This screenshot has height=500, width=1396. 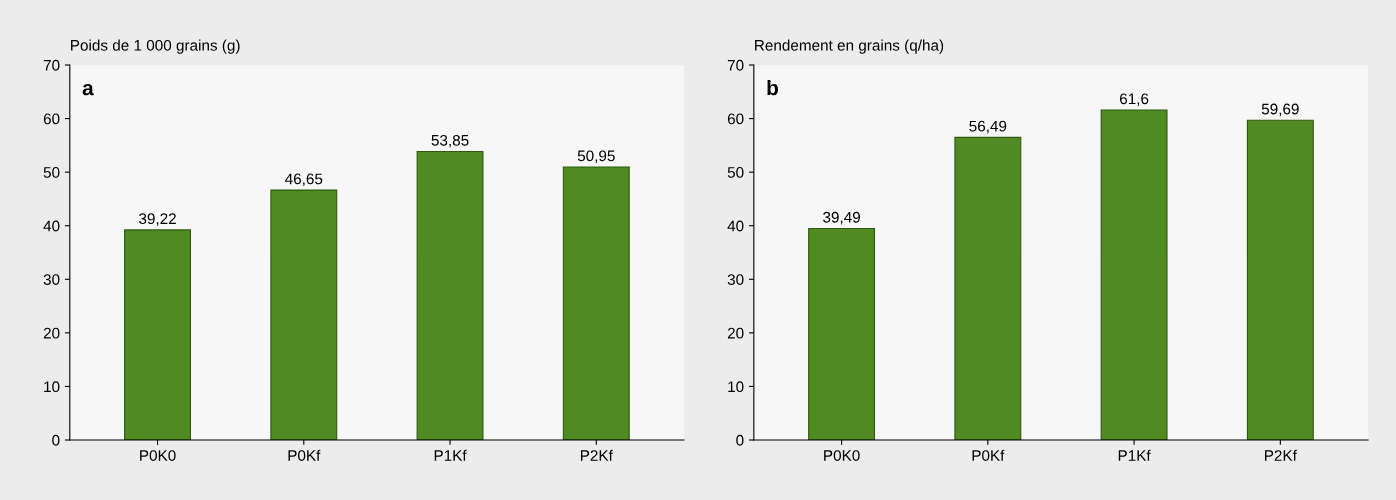 I want to click on data-label: 61,6, so click(x=1134, y=100).